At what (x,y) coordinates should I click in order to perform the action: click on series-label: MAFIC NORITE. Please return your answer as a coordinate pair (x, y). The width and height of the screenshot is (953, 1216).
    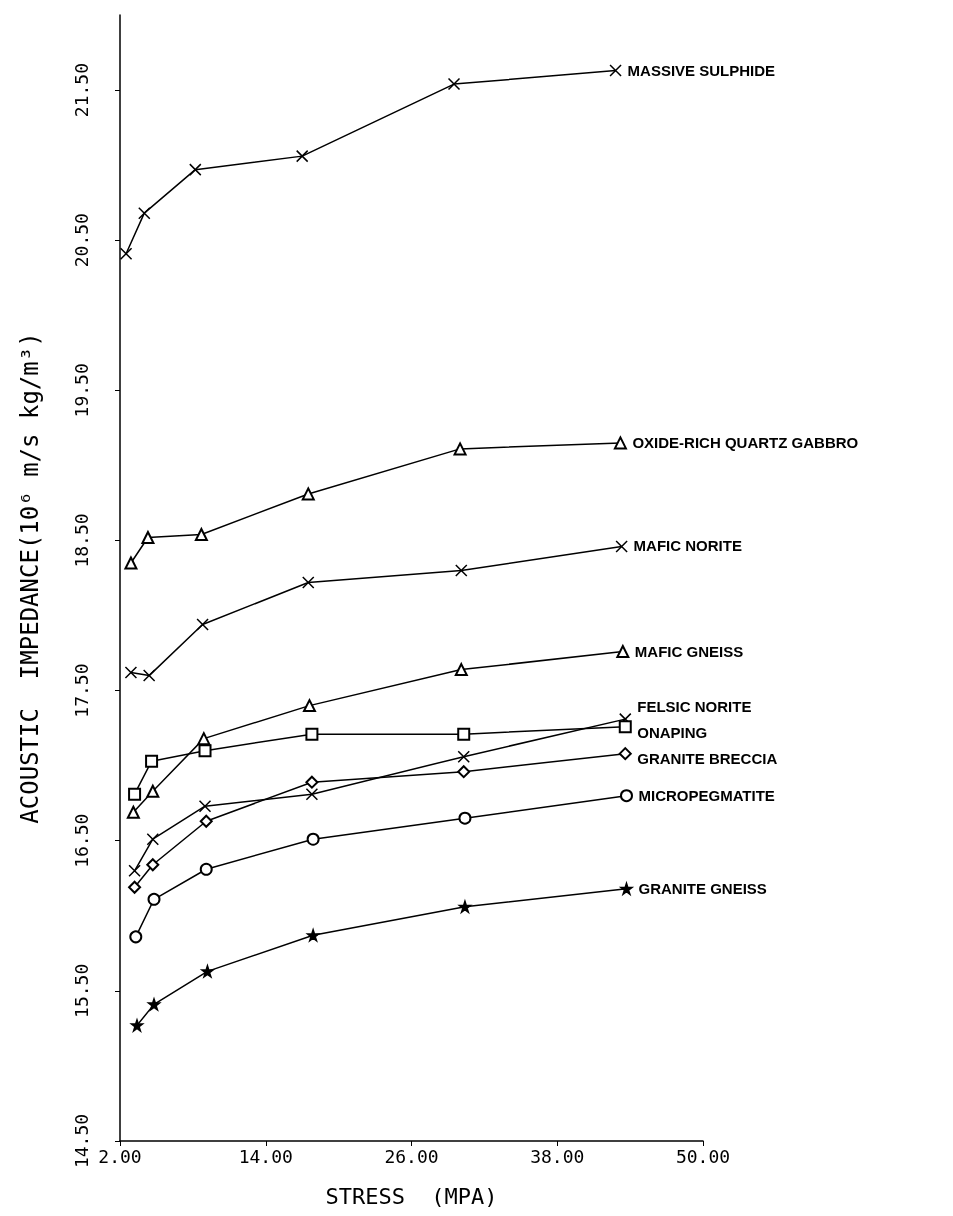
    Looking at the image, I should click on (687, 546).